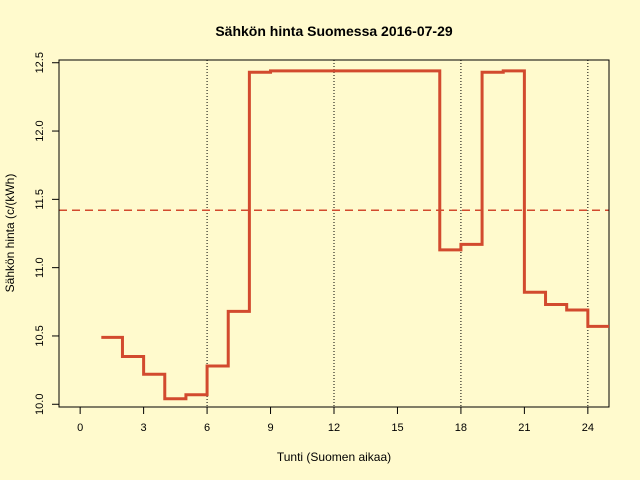 This screenshot has height=480, width=640. I want to click on x-tick-label-3: 3, so click(144, 428).